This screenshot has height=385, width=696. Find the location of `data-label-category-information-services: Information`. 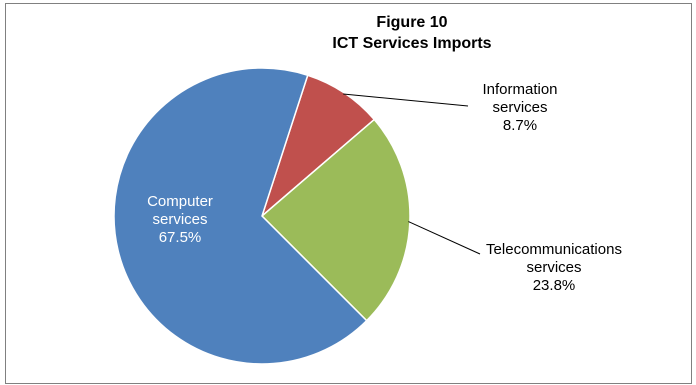

data-label-category-information-services: Information is located at coordinates (519, 89).